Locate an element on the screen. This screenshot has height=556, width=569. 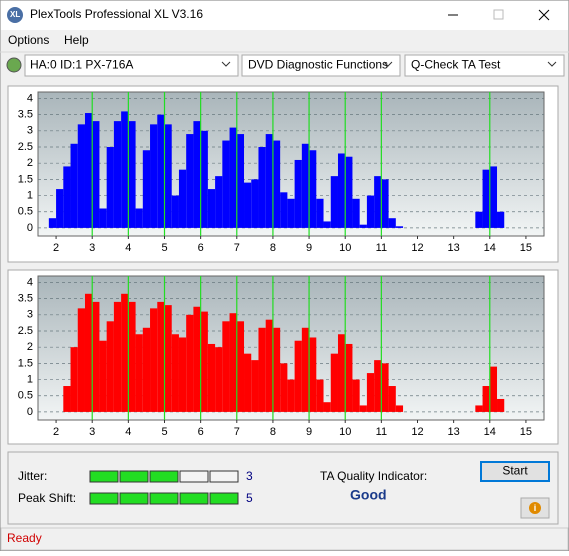
drive-icon is located at coordinates (14, 65).